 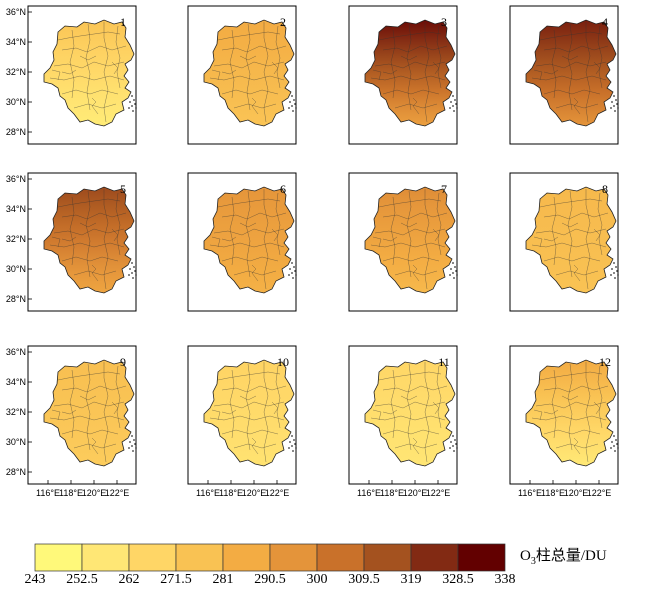 I want to click on legend-title: O3柱总量/DU, so click(x=563, y=557).